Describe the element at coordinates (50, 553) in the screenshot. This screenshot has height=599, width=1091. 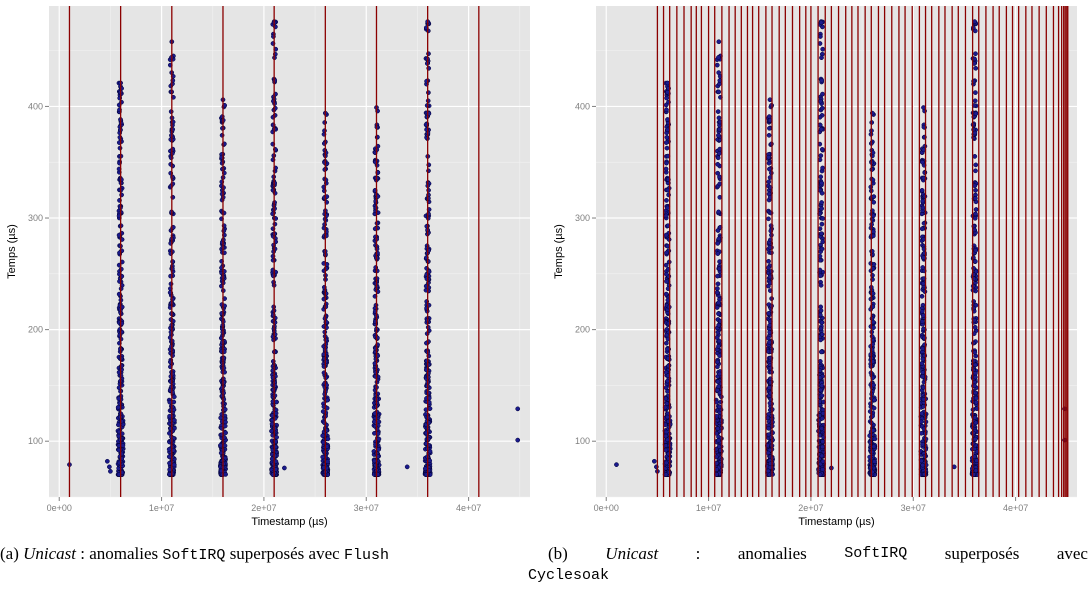
I see `caption-a-italic: Unicast` at that location.